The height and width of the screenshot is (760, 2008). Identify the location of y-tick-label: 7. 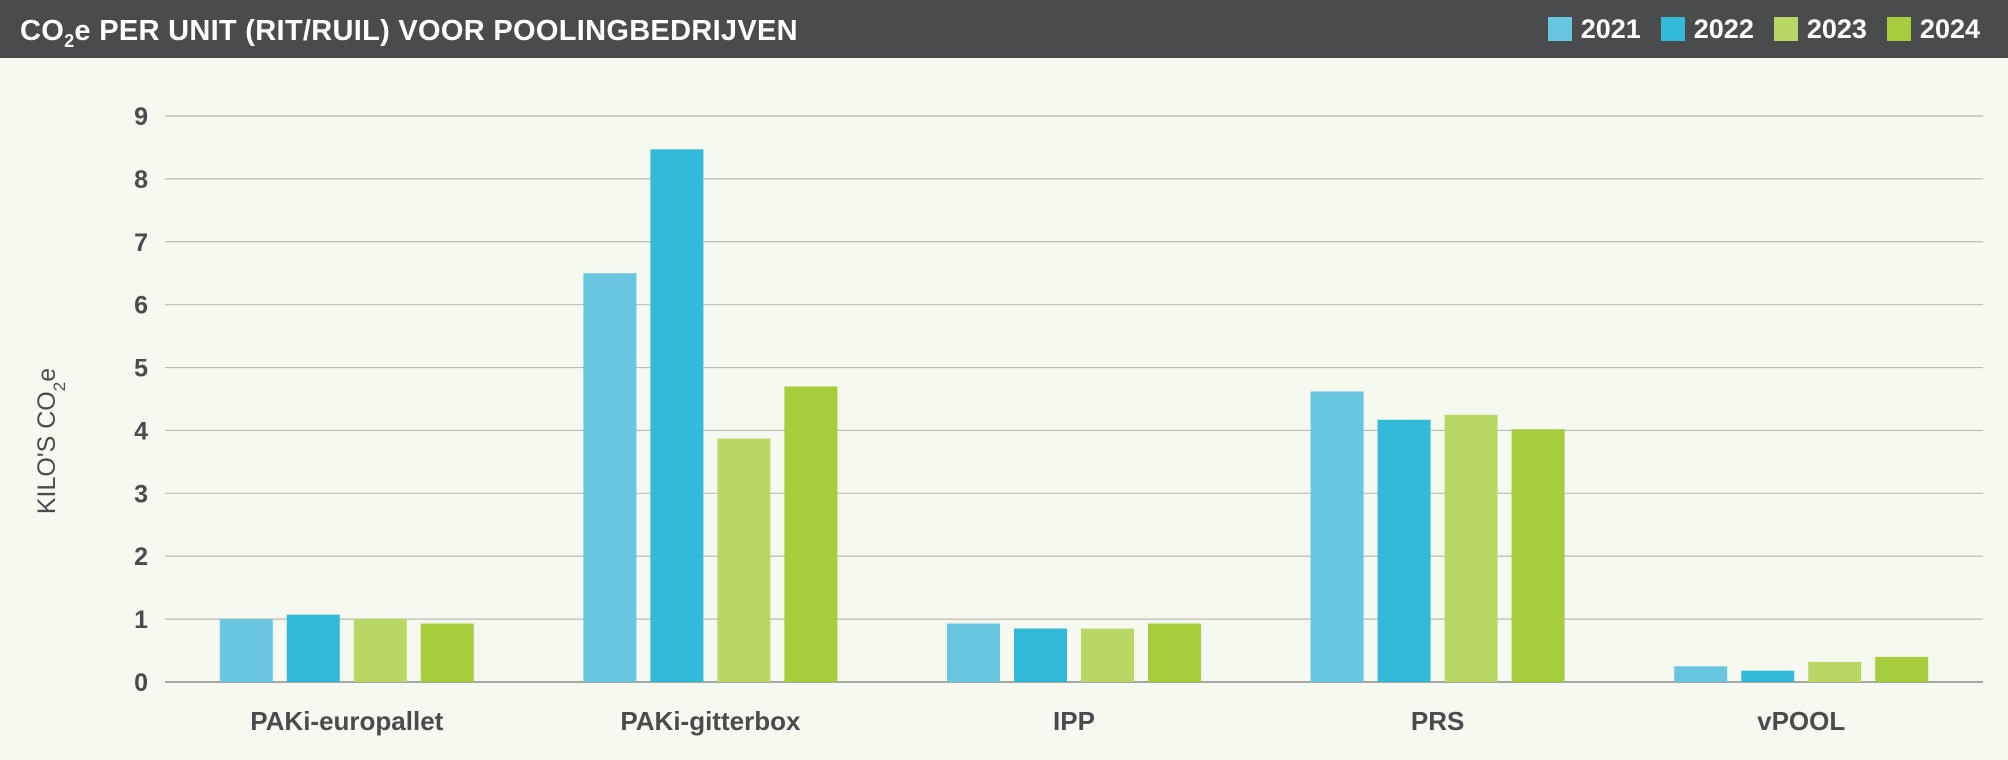
(141, 243).